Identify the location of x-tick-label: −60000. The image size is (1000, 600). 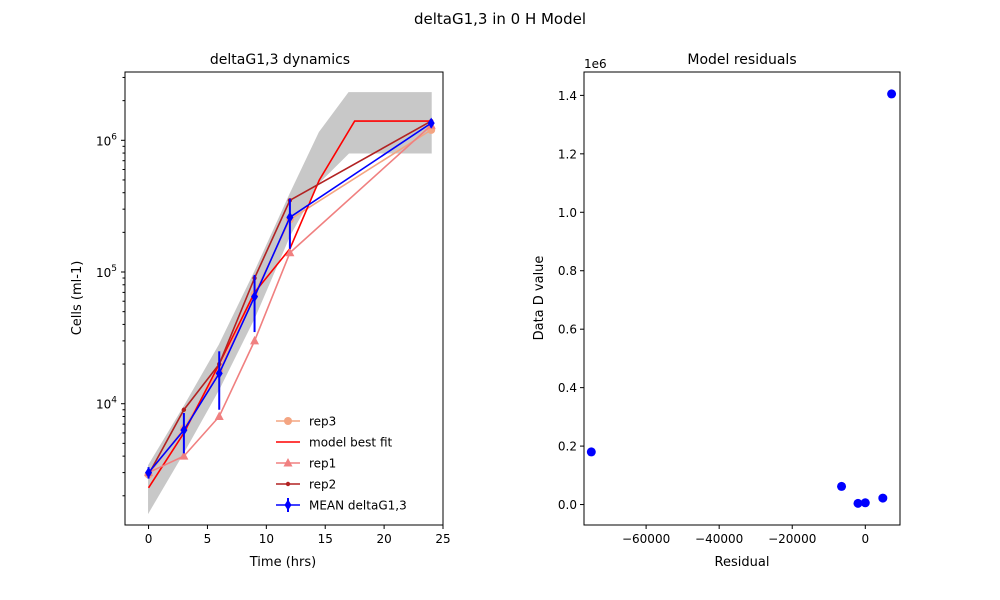
(646, 539).